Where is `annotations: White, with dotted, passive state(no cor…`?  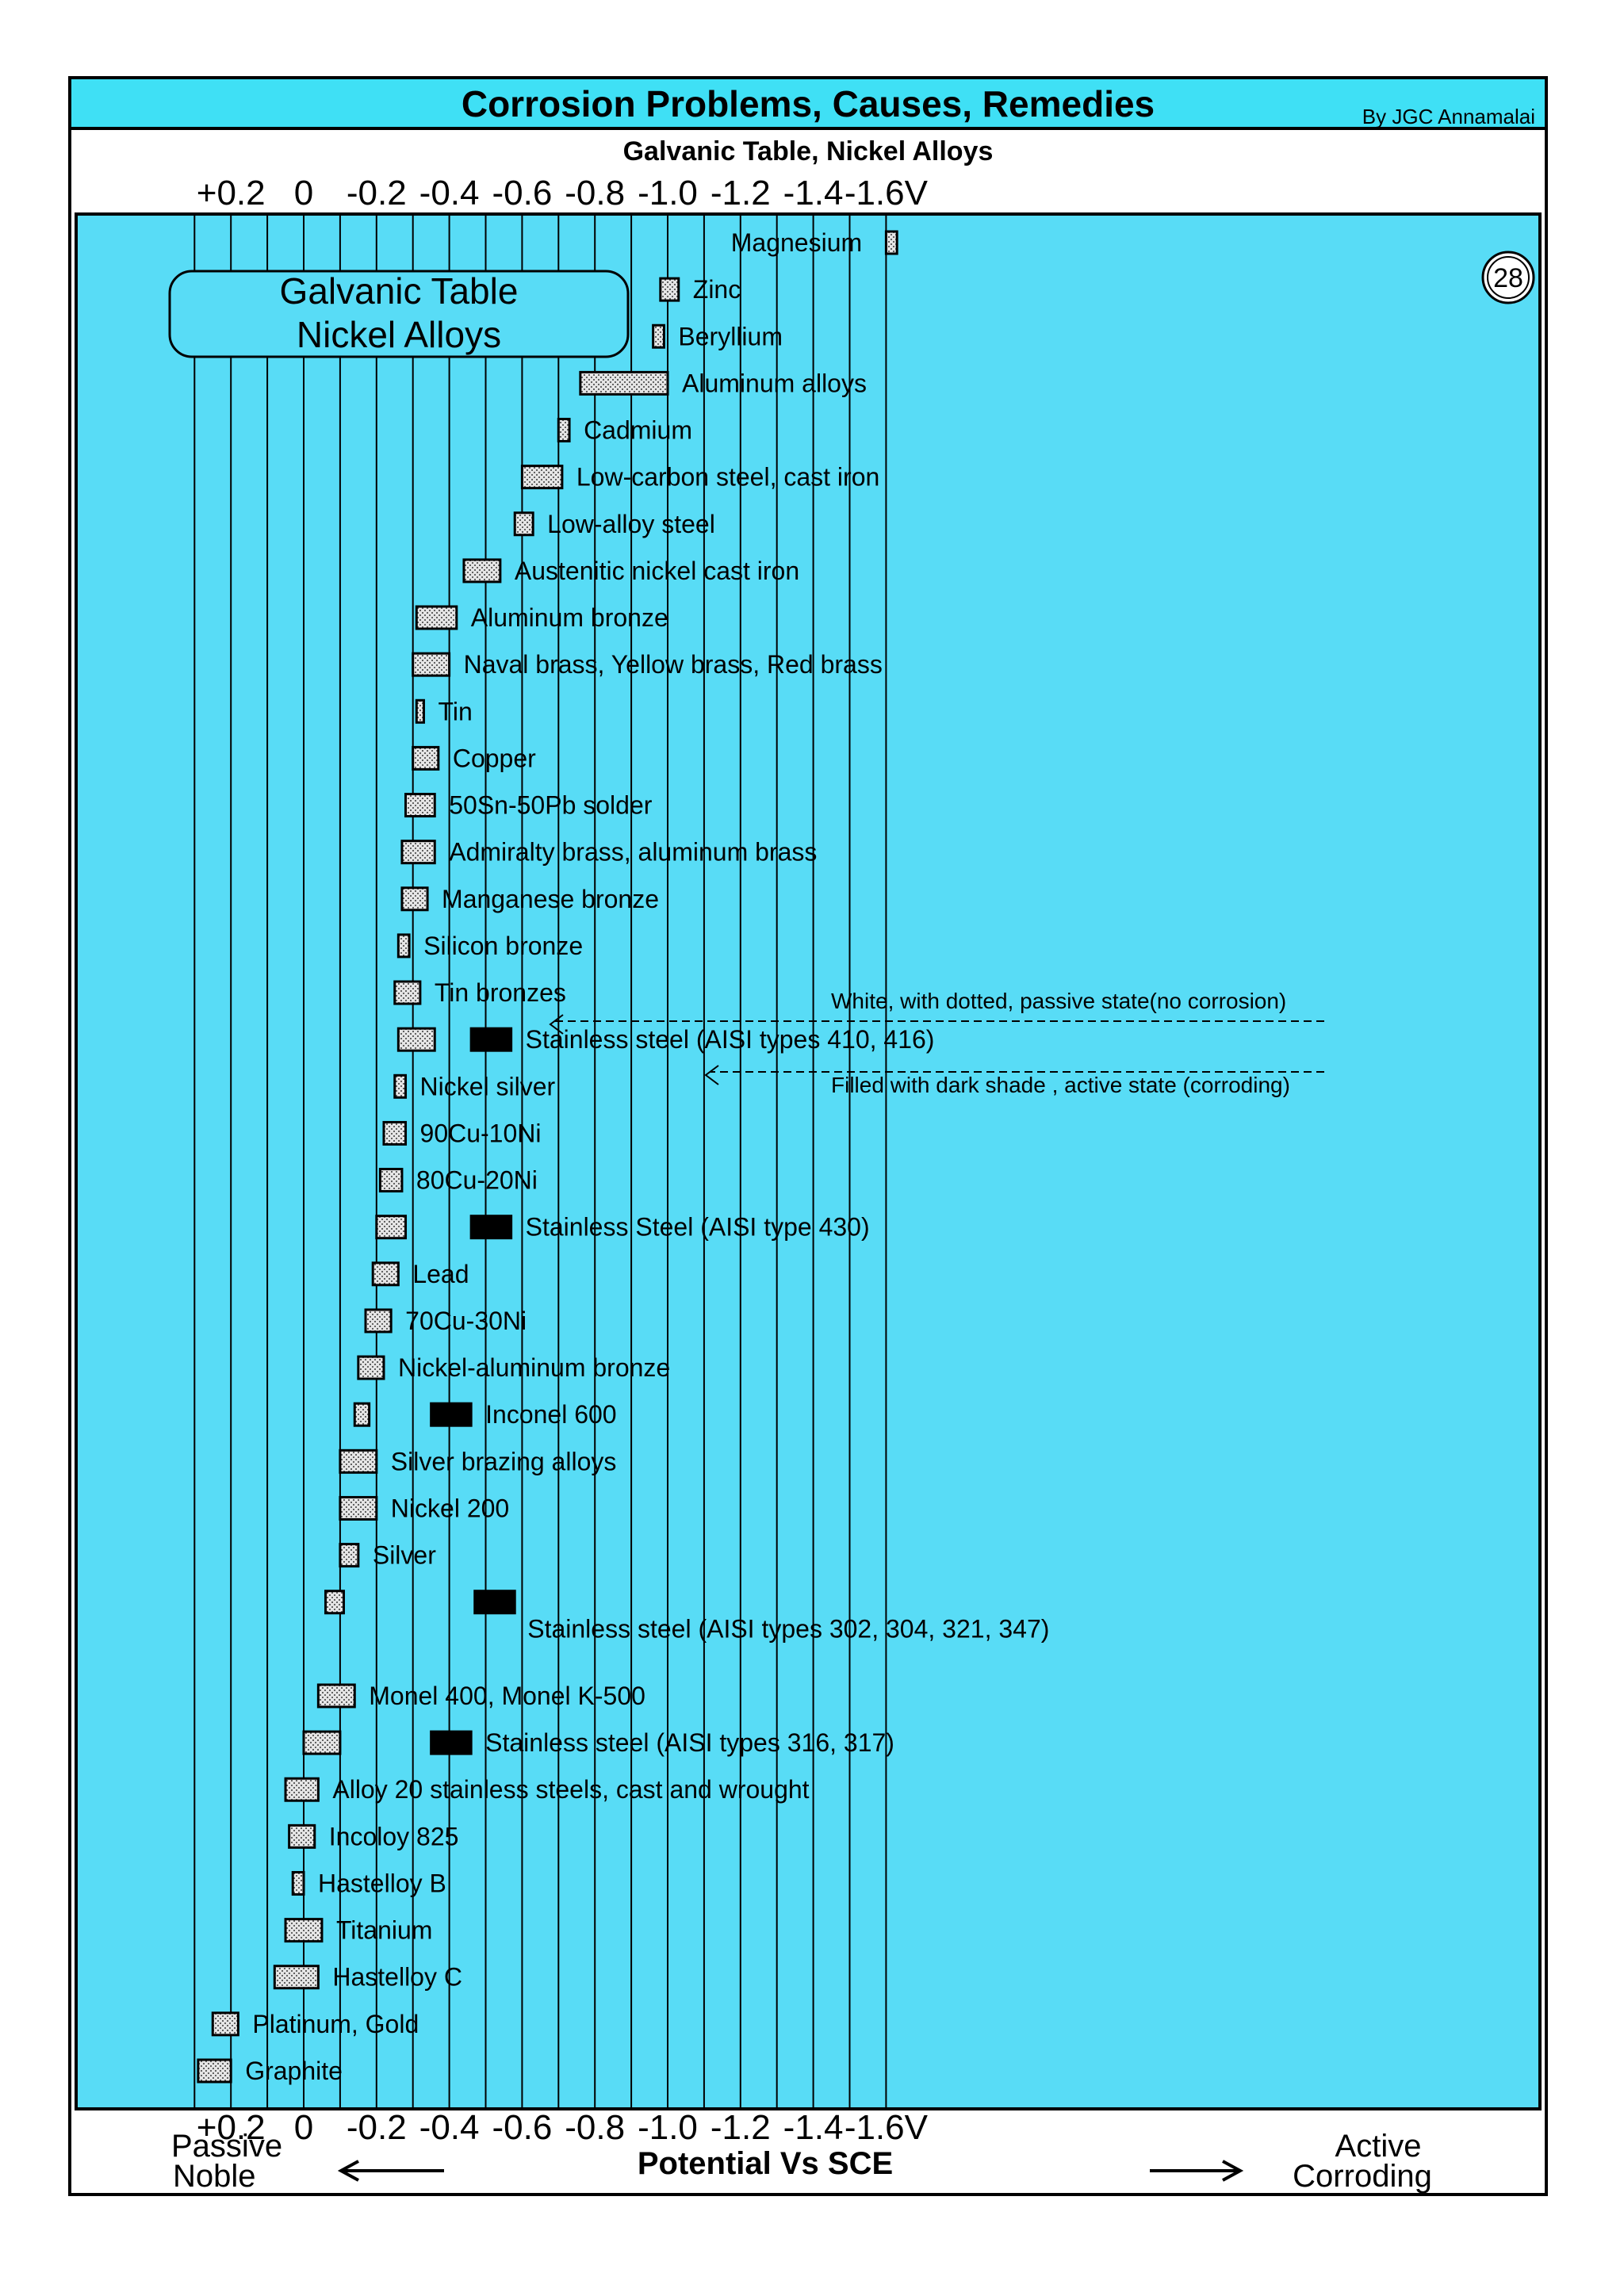
annotations: White, with dotted, passive state(no cor… is located at coordinates (936, 1043).